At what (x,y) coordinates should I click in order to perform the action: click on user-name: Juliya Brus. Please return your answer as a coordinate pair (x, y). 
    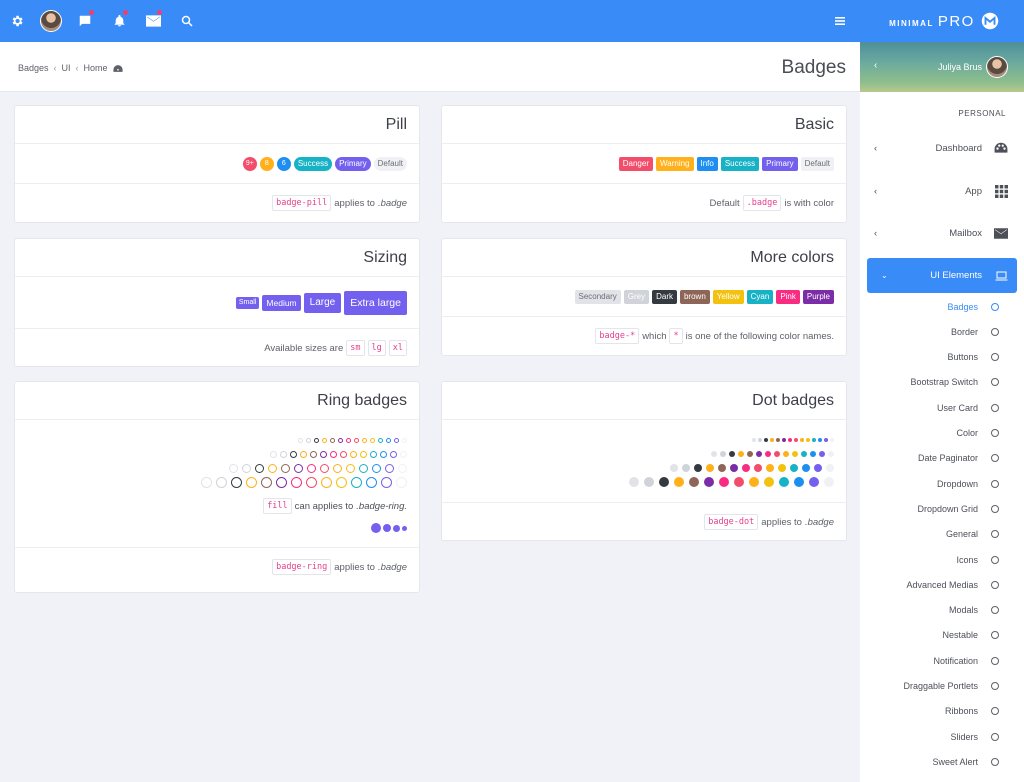
    Looking at the image, I should click on (959, 67).